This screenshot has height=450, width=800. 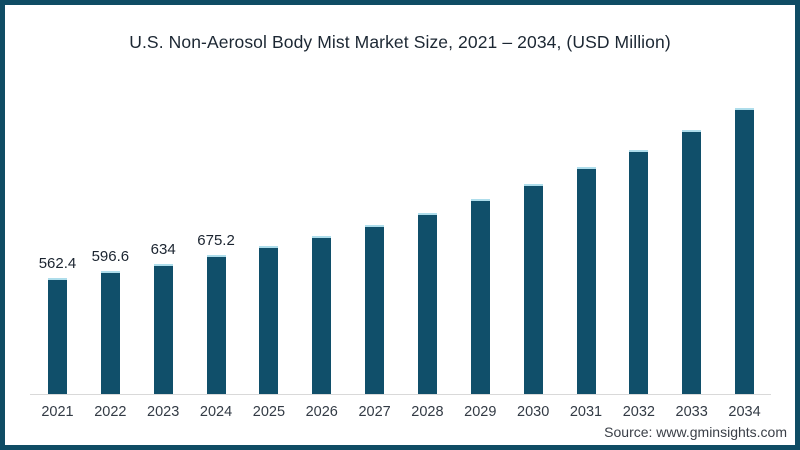 What do you see at coordinates (57, 336) in the screenshot?
I see `chart-bar-2021` at bounding box center [57, 336].